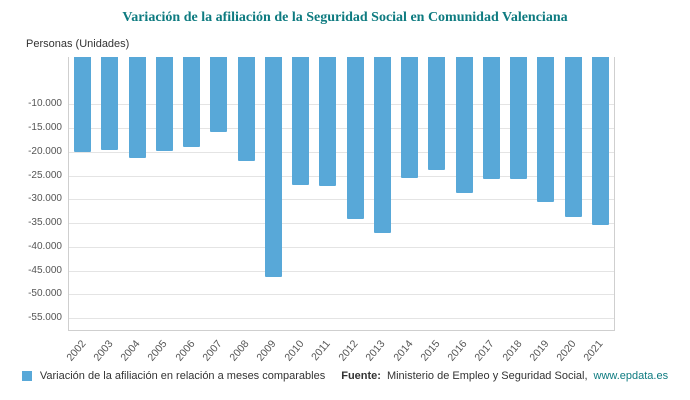 The width and height of the screenshot is (690, 400). What do you see at coordinates (464, 125) in the screenshot?
I see `bar-2016` at bounding box center [464, 125].